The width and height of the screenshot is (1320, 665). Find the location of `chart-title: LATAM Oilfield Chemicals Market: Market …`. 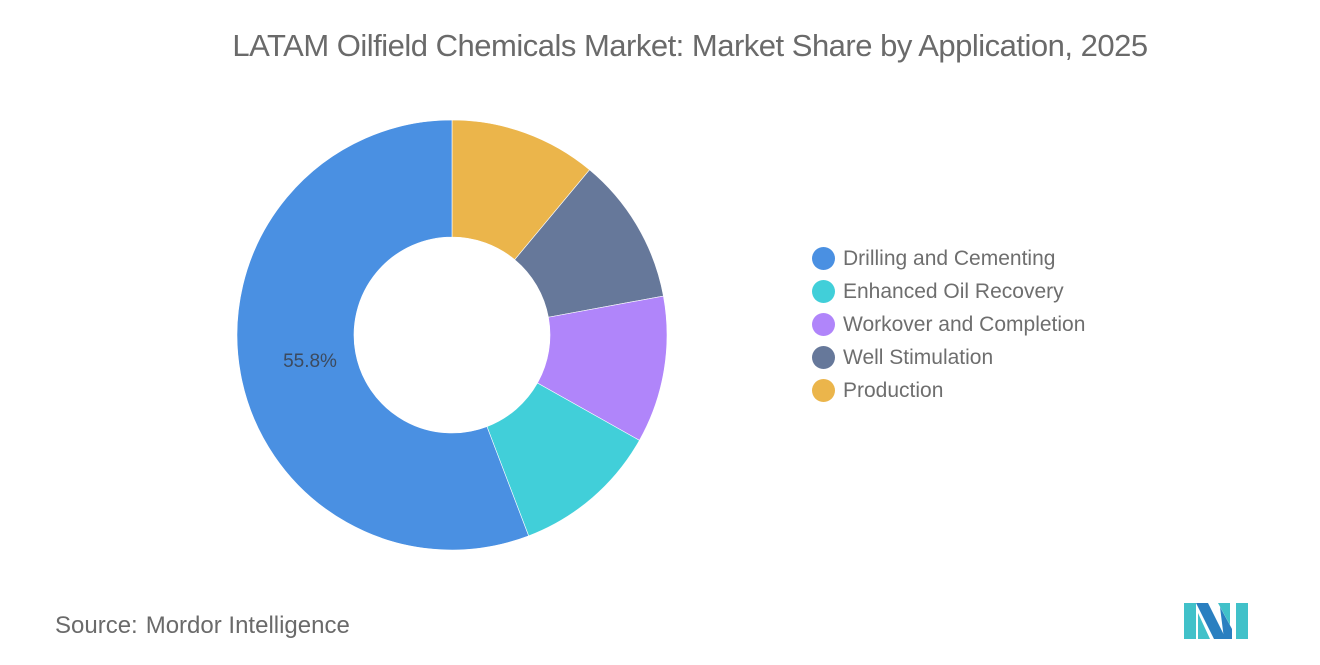

chart-title: LATAM Oilfield Chemicals Market: Market … is located at coordinates (690, 45).